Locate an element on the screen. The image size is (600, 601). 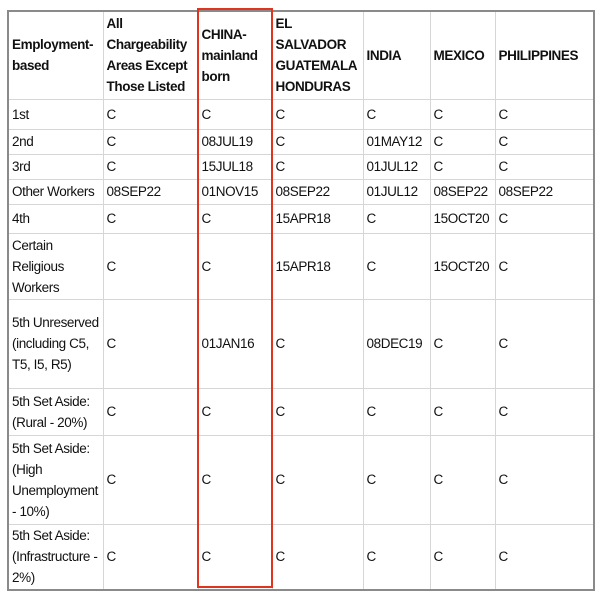
table-row: 3rd C 15JUL18 C 01JUL12 C C is located at coordinates (301, 166).